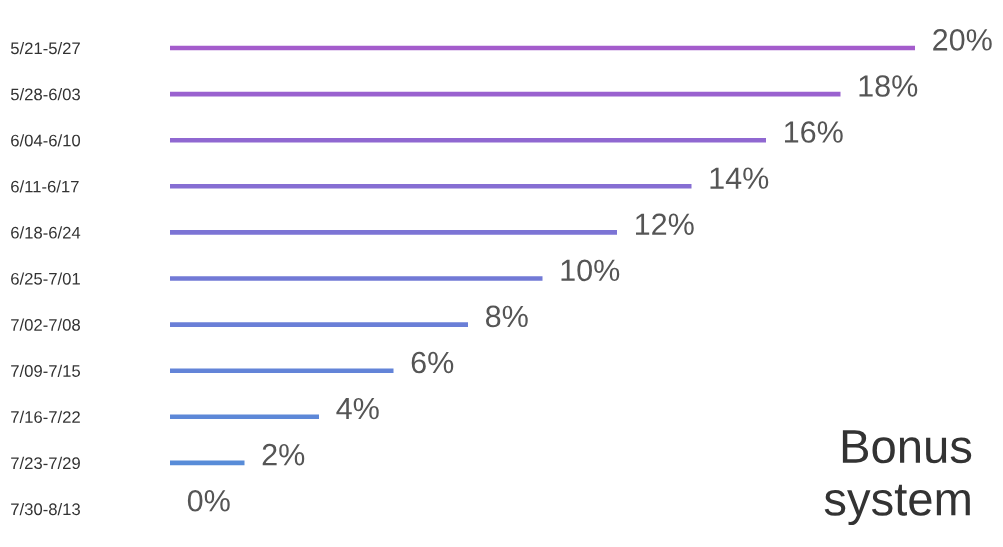 Image resolution: width=1003 pixels, height=547 pixels. I want to click on y-tick-label: 7/23-7/29, so click(45, 463).